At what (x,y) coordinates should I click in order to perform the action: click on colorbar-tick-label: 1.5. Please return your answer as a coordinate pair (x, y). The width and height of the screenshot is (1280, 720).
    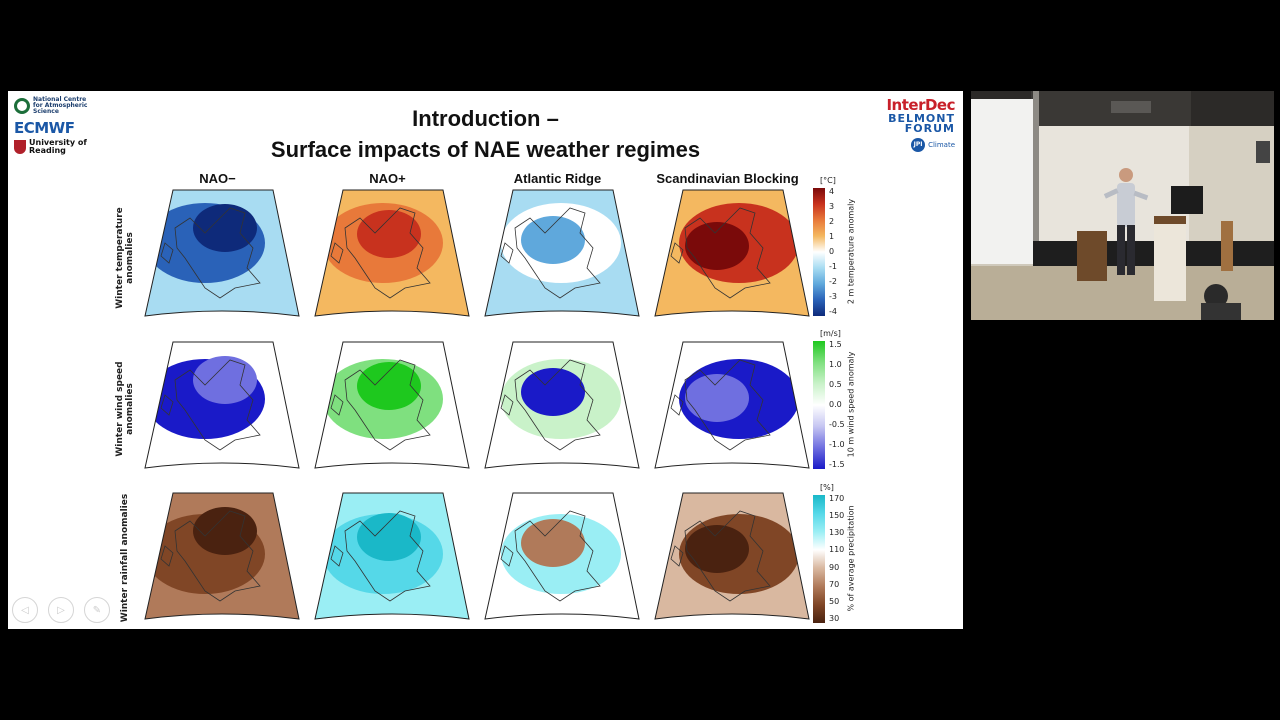
    Looking at the image, I should click on (835, 344).